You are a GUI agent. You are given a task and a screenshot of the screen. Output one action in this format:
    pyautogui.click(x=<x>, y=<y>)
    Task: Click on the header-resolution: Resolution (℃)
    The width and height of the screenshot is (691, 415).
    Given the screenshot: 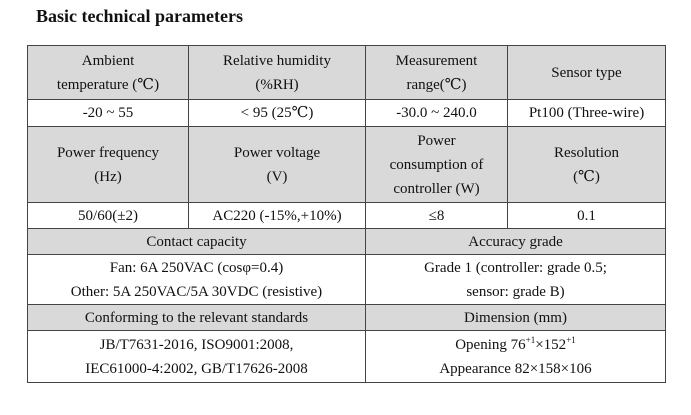 What is the action you would take?
    pyautogui.click(x=586, y=164)
    